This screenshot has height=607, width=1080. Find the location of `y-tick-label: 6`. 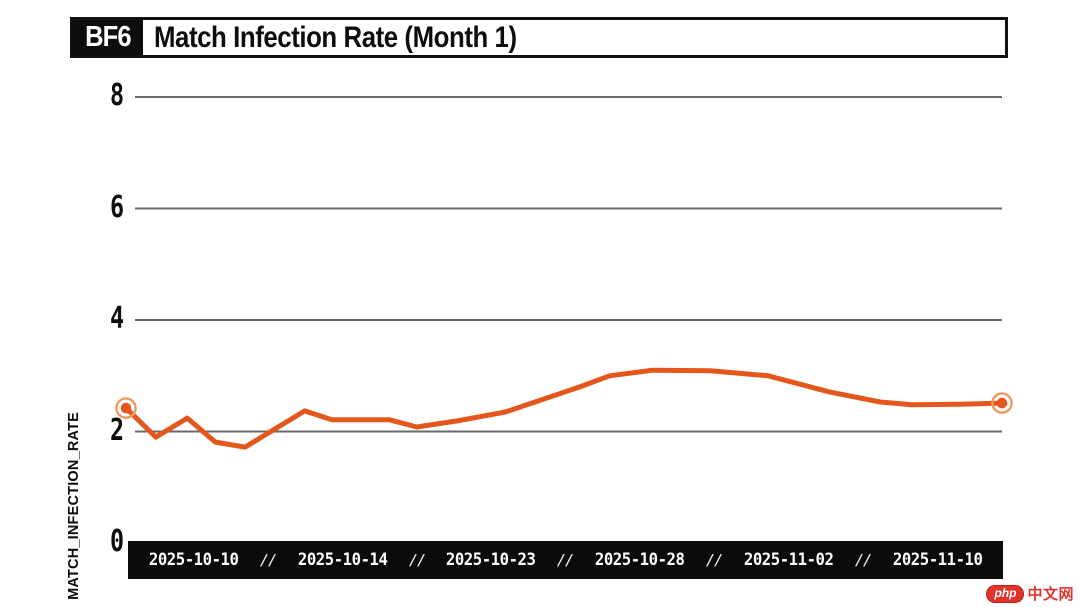

y-tick-label: 6 is located at coordinates (116, 207).